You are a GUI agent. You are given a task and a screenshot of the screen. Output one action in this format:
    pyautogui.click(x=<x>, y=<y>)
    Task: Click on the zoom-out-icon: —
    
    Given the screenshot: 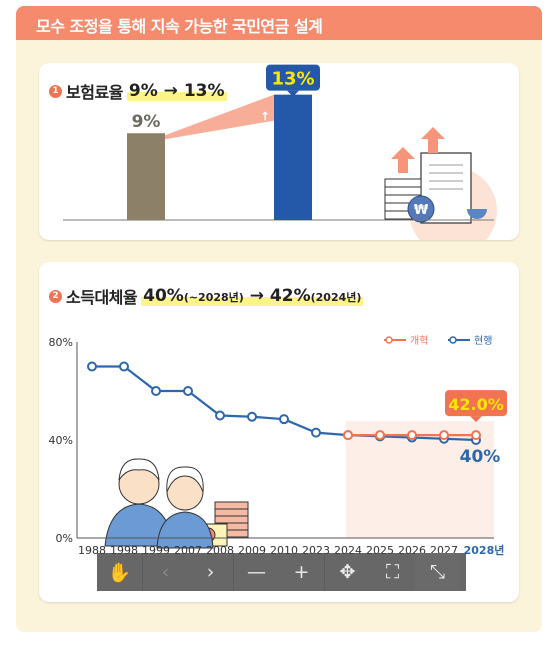 What is the action you would take?
    pyautogui.click(x=256, y=572)
    